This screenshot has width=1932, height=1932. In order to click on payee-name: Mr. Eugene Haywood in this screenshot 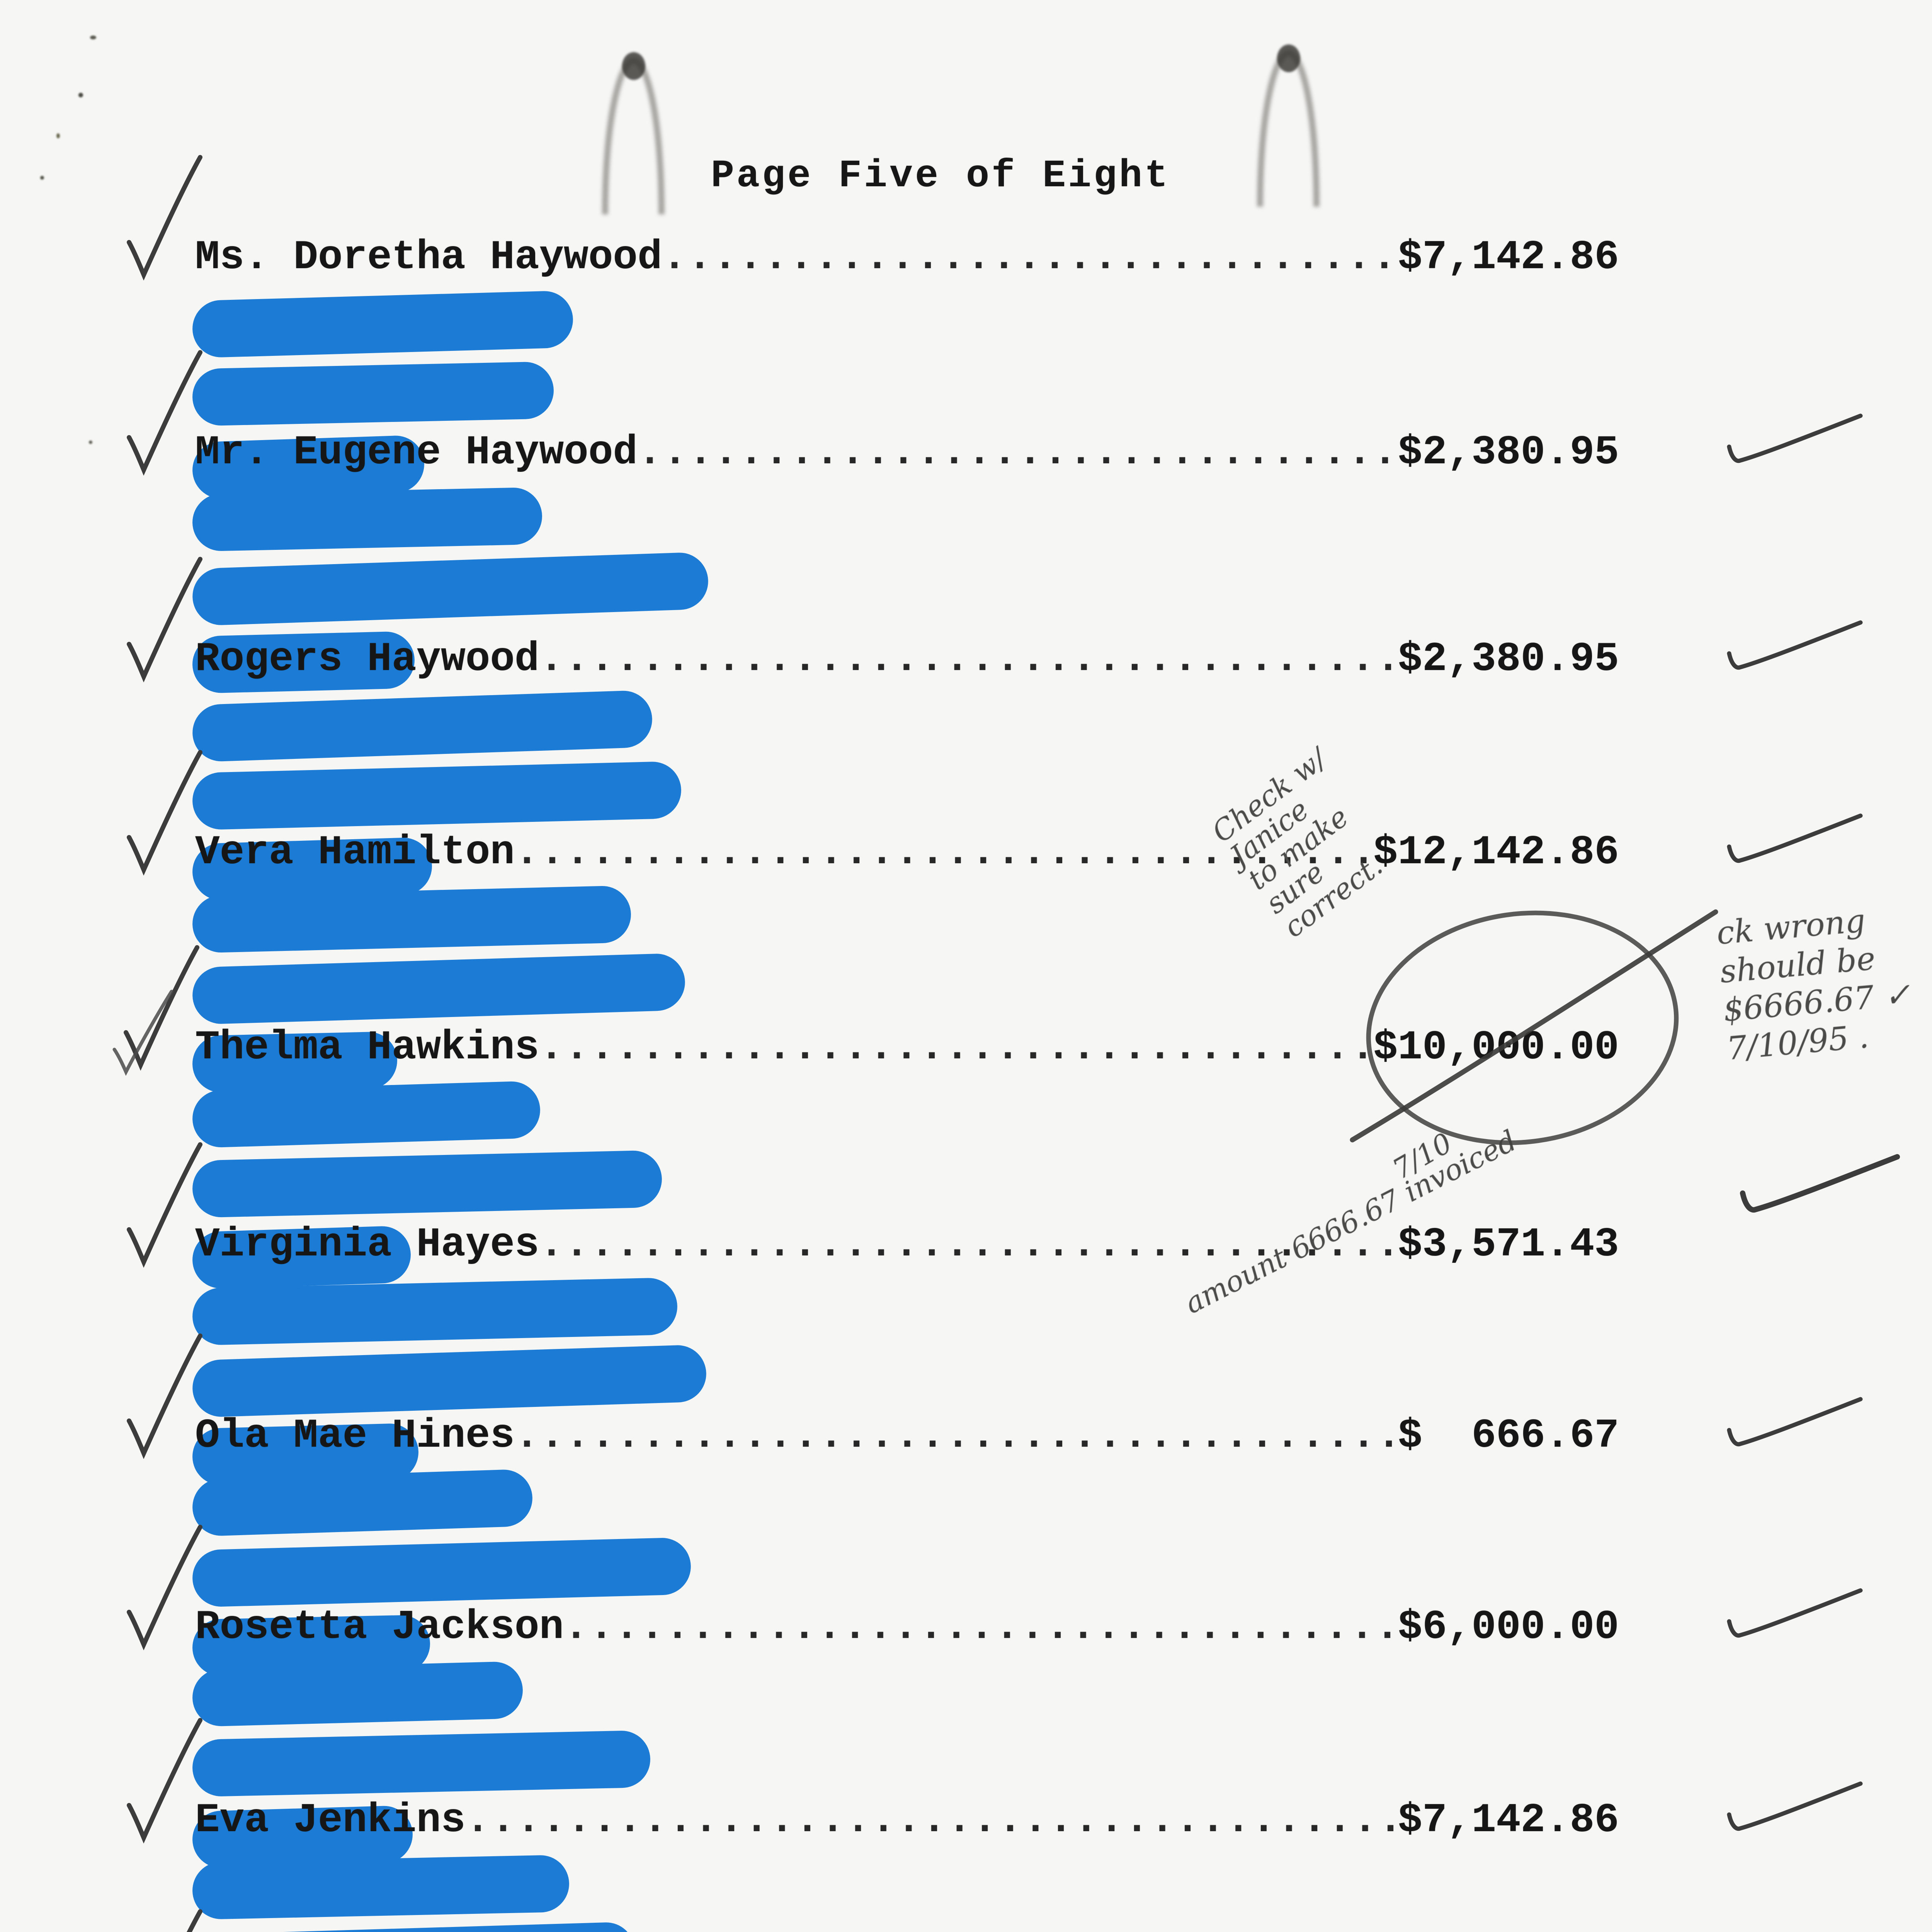, I will do `click(417, 453)`.